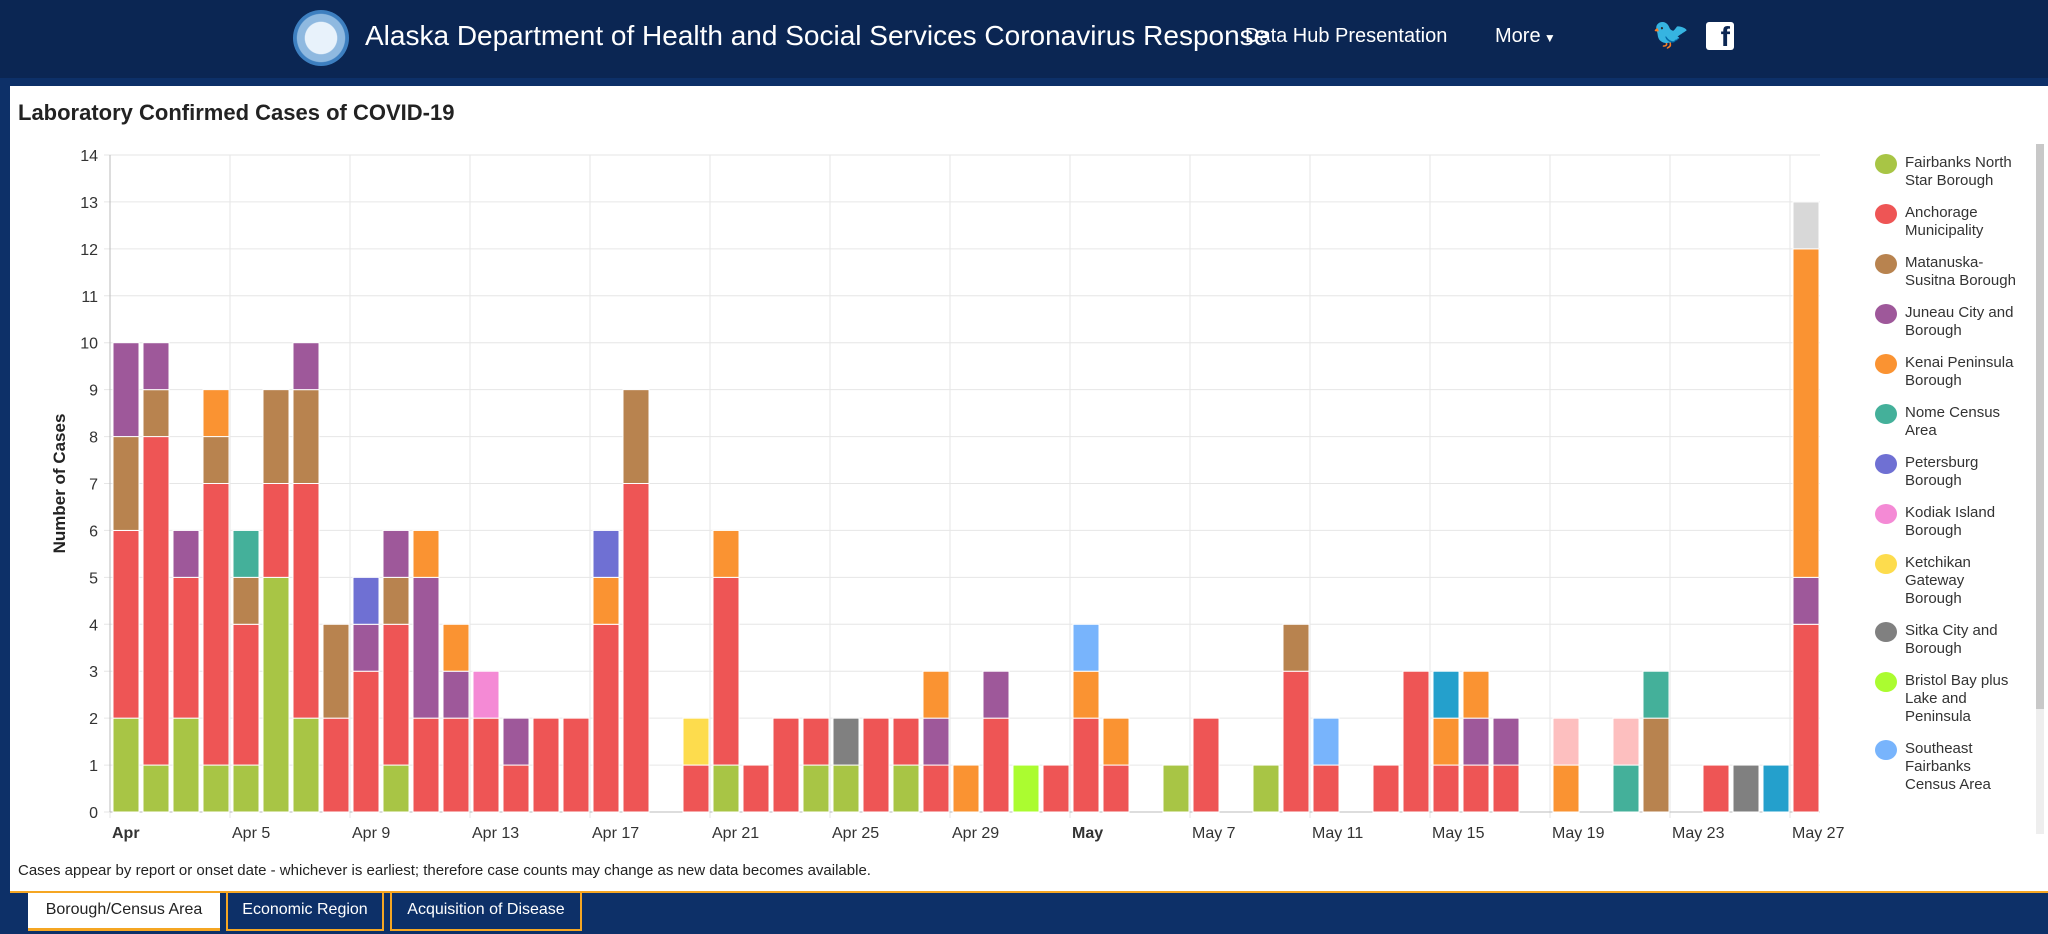 This screenshot has height=934, width=2048. What do you see at coordinates (1950, 699) in the screenshot?
I see `legend-item: Bristol Bay plus Lake and Peninsula` at bounding box center [1950, 699].